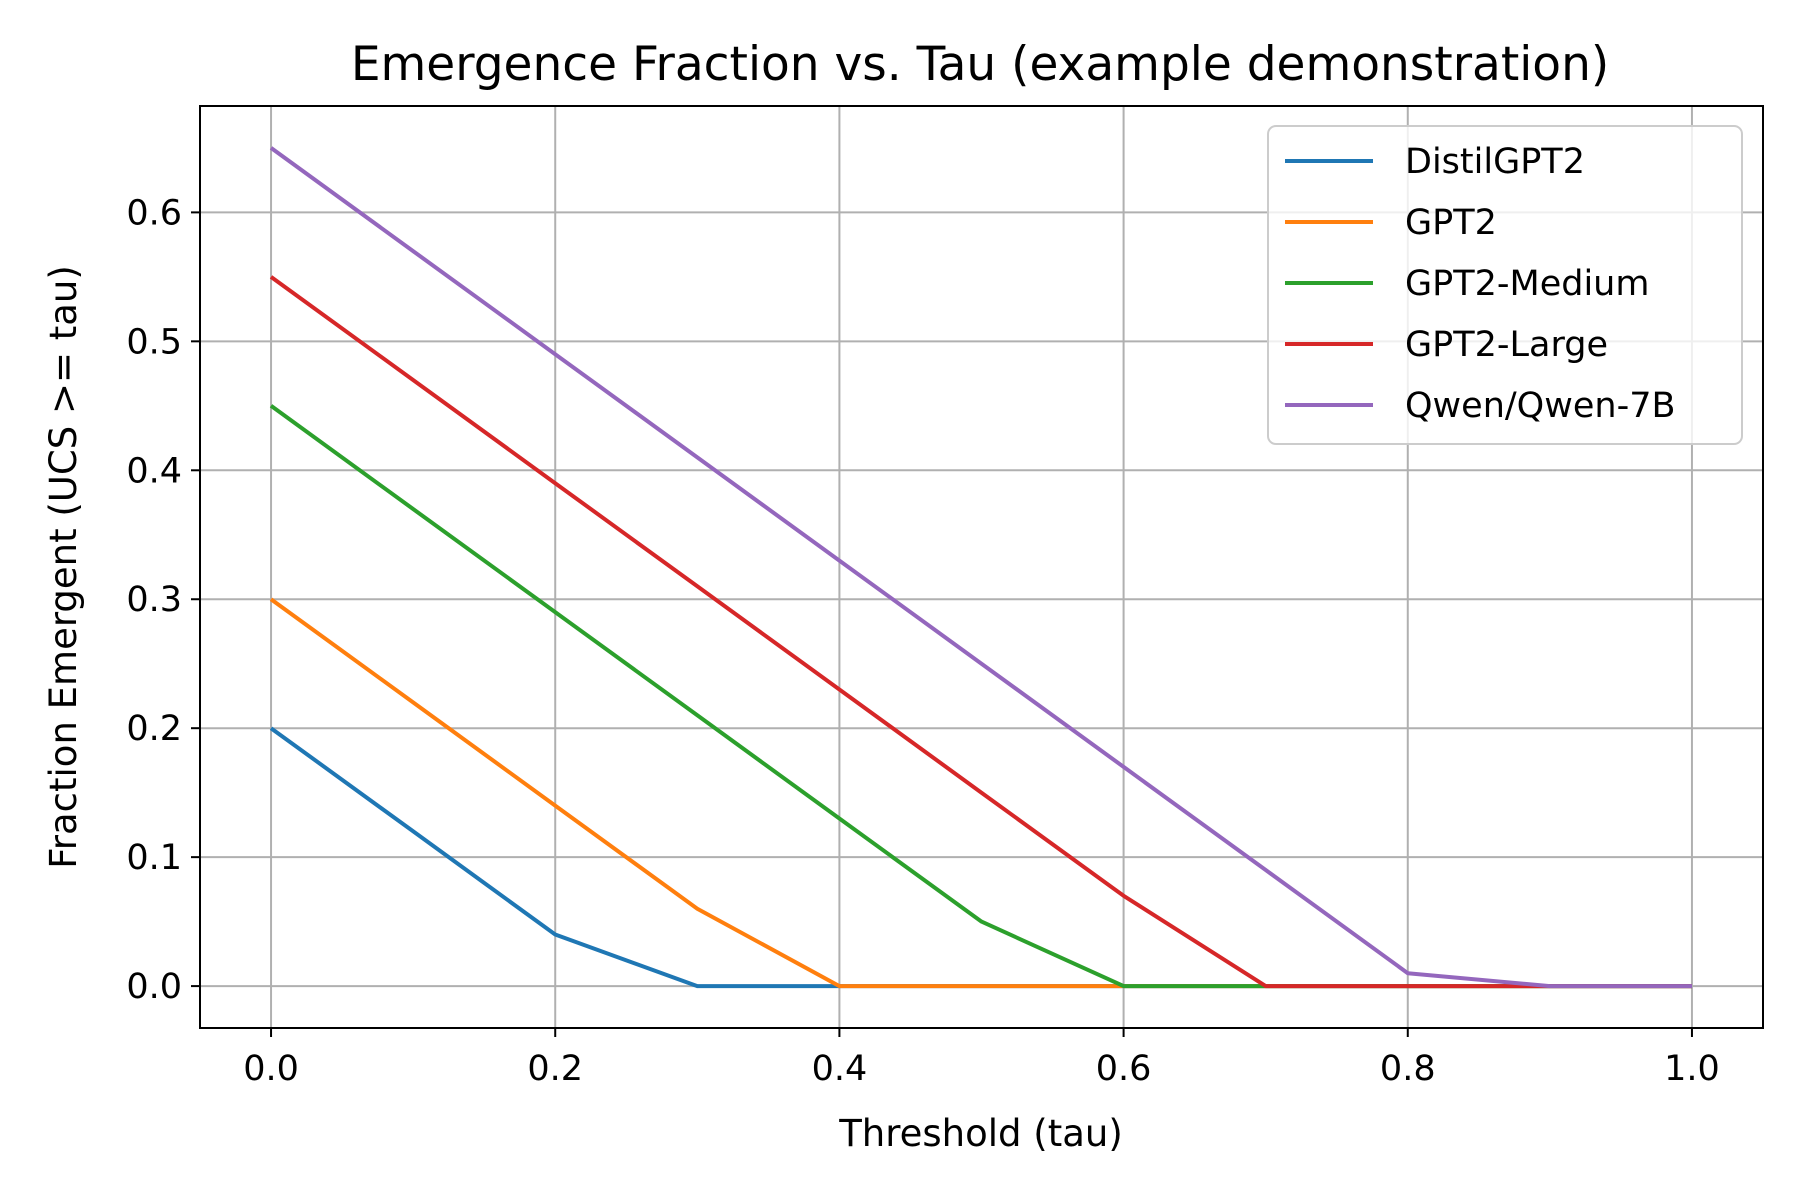  What do you see at coordinates (271, 1069) in the screenshot?
I see `x-tick-label: 0.0` at bounding box center [271, 1069].